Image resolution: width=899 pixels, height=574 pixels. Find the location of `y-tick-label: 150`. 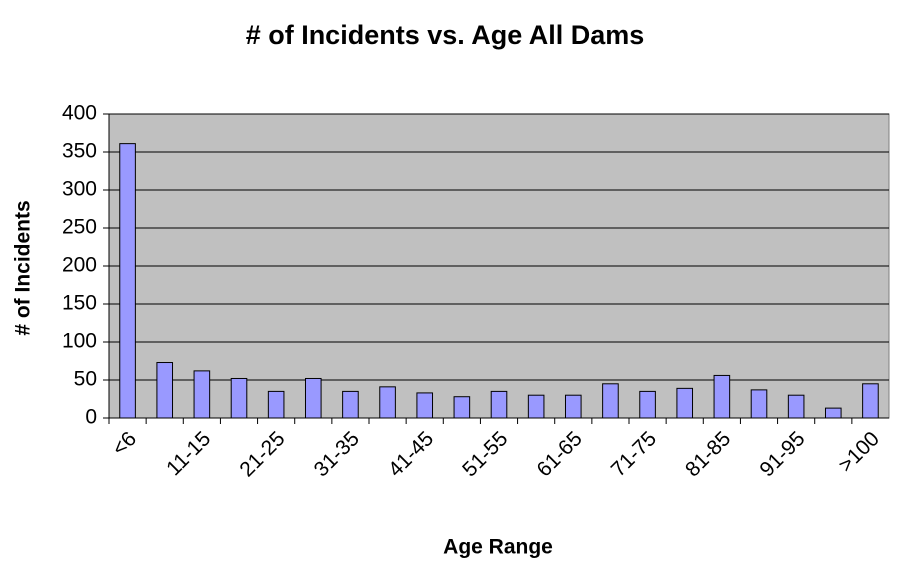

y-tick-label: 150 is located at coordinates (79, 303).